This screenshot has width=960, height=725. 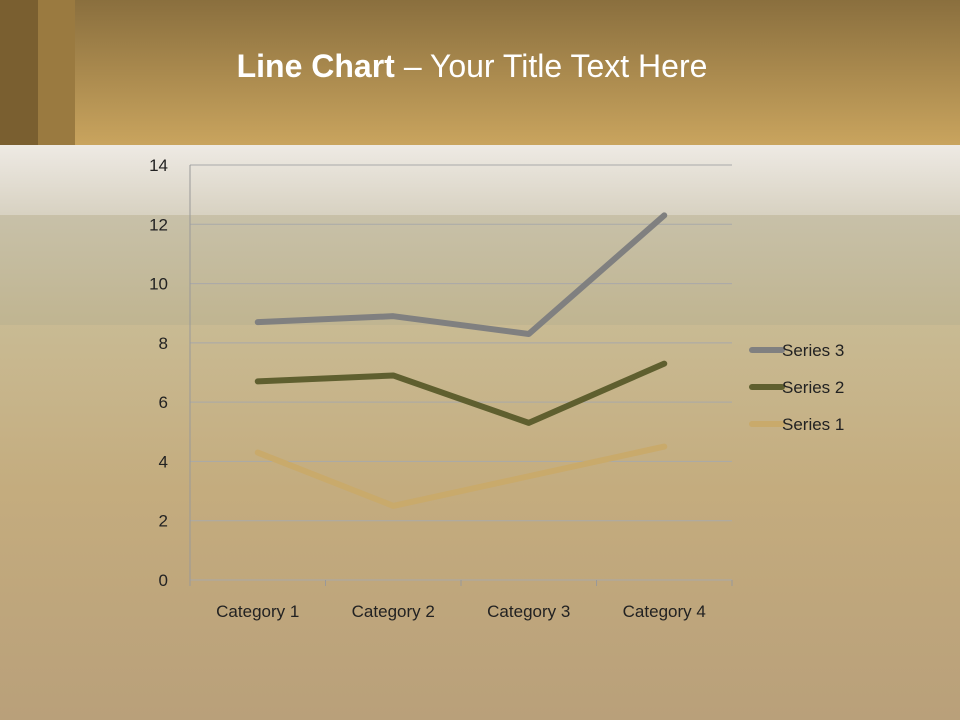 What do you see at coordinates (393, 611) in the screenshot?
I see `x-tick-label: Category 2` at bounding box center [393, 611].